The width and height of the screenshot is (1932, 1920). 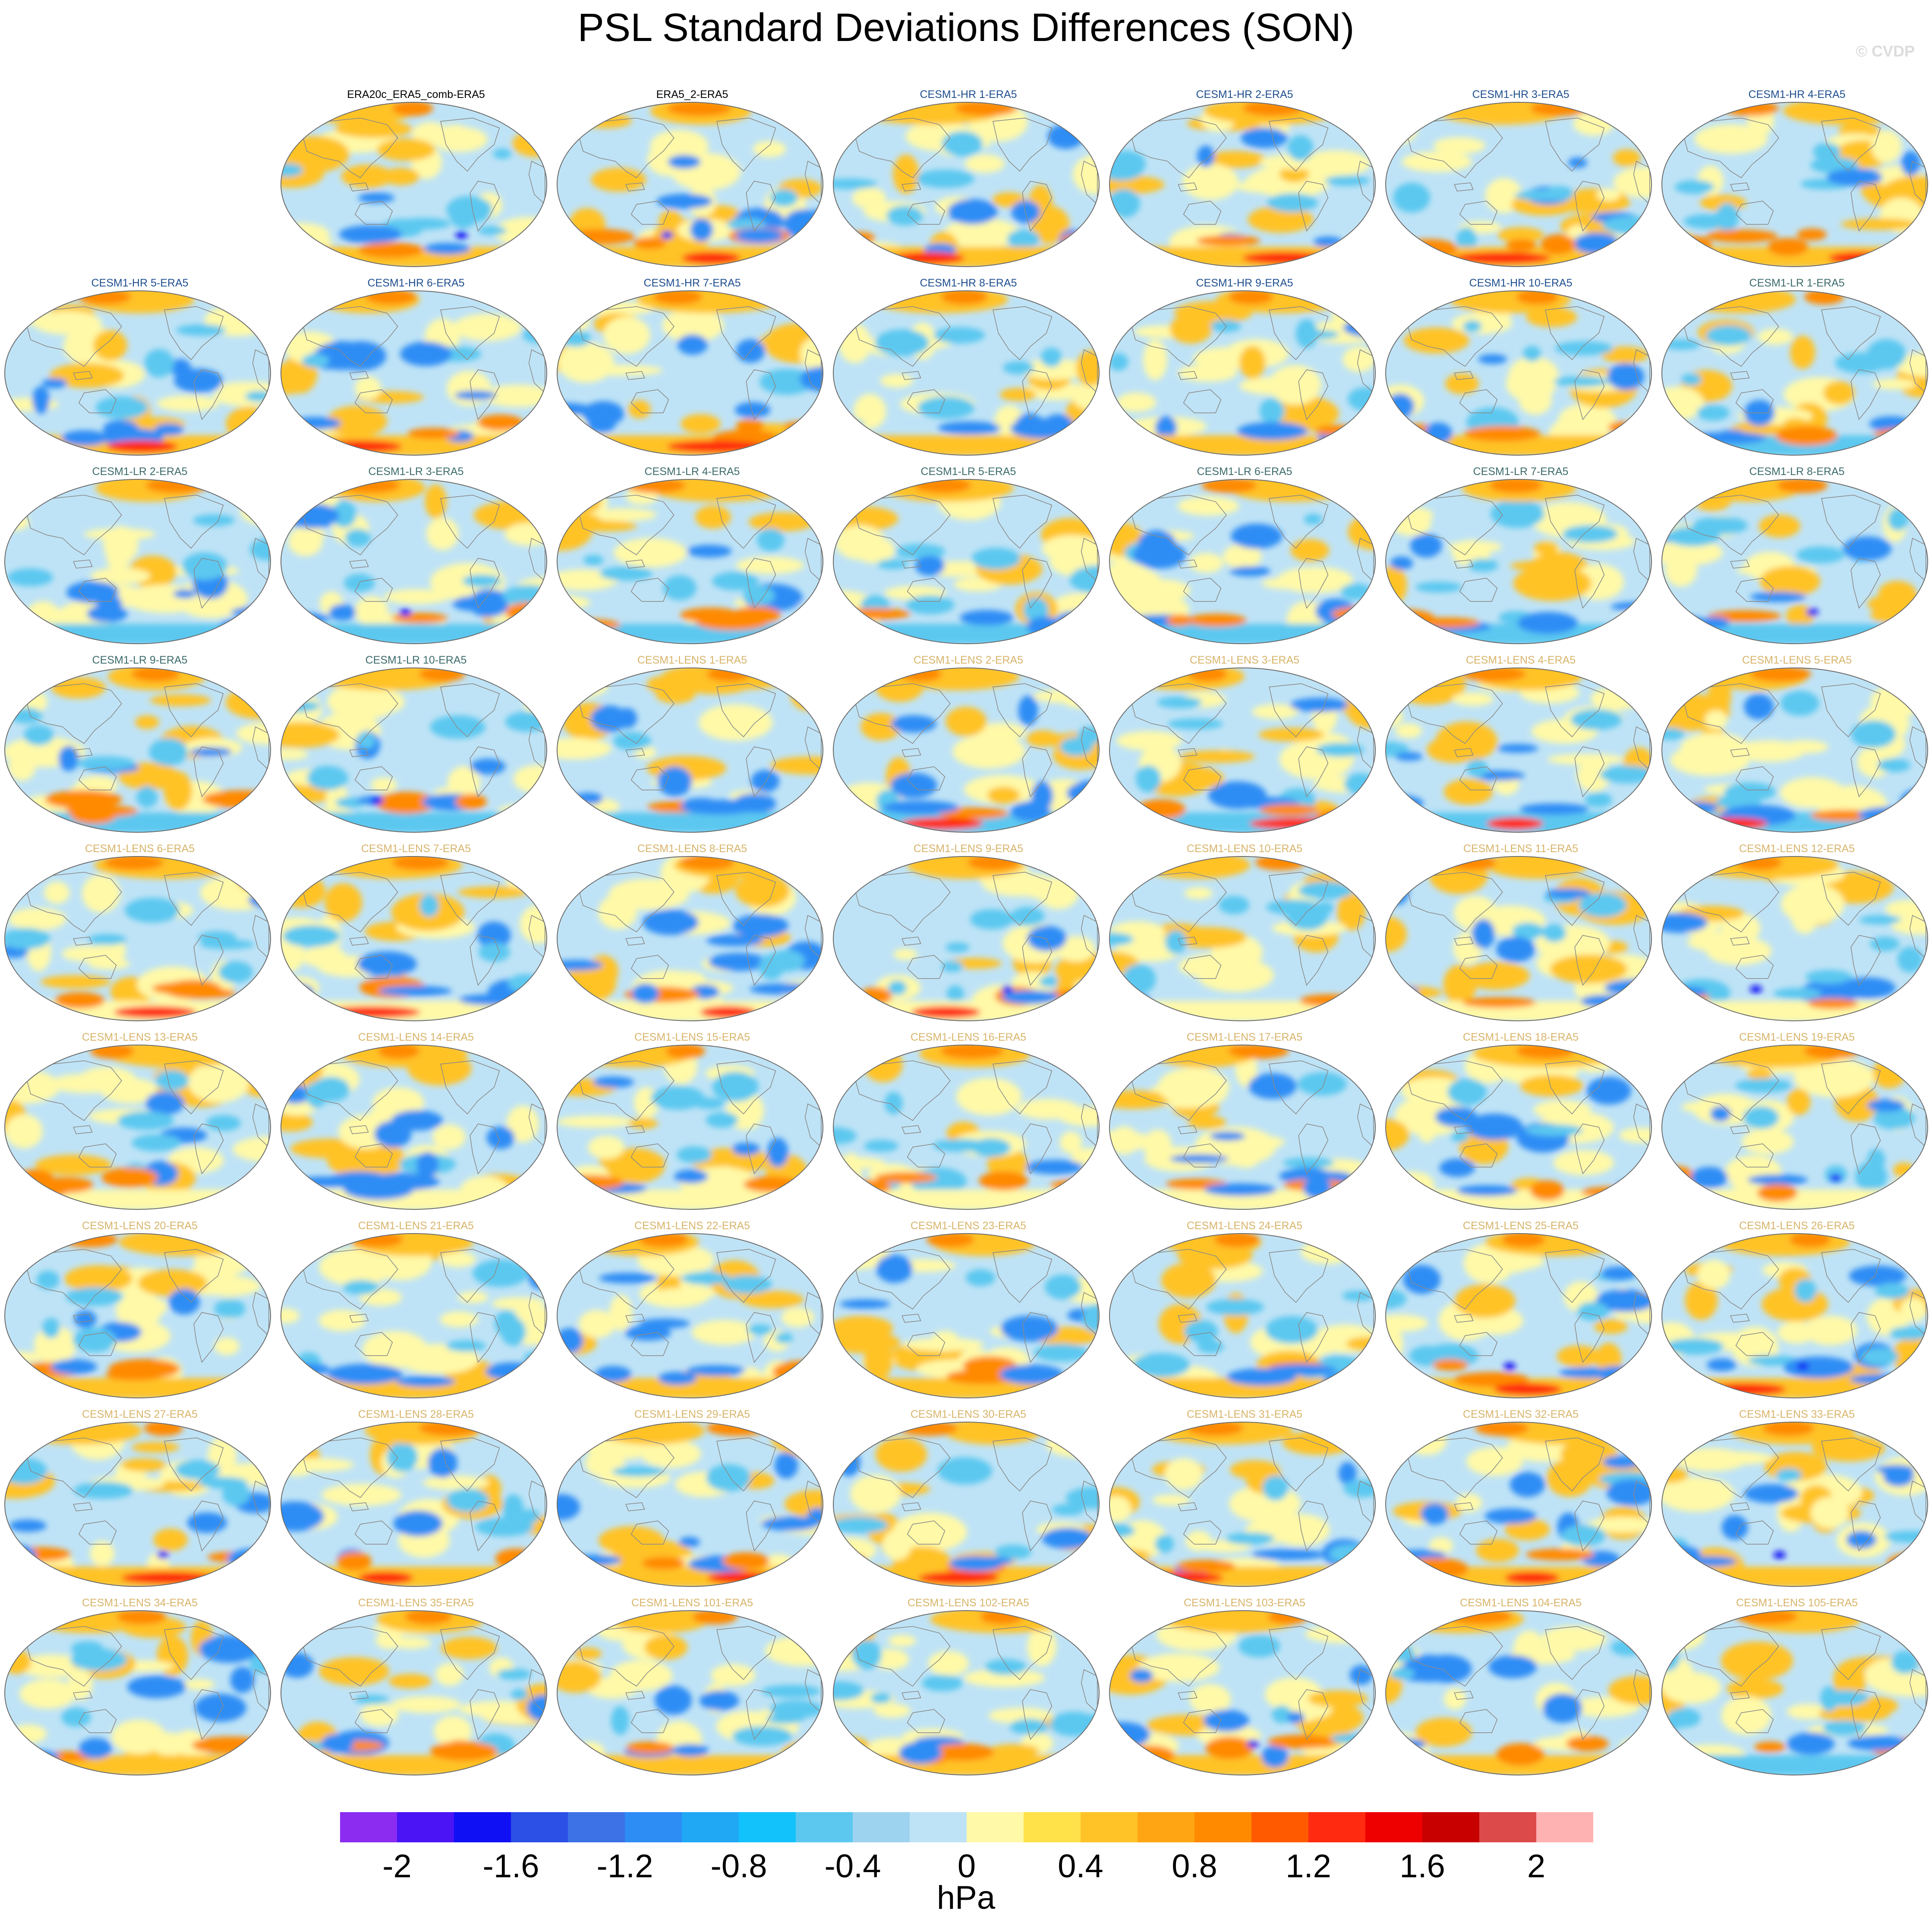 I want to click on map-panel: CESM1-LENS 20-ERA5, so click(x=140, y=1310).